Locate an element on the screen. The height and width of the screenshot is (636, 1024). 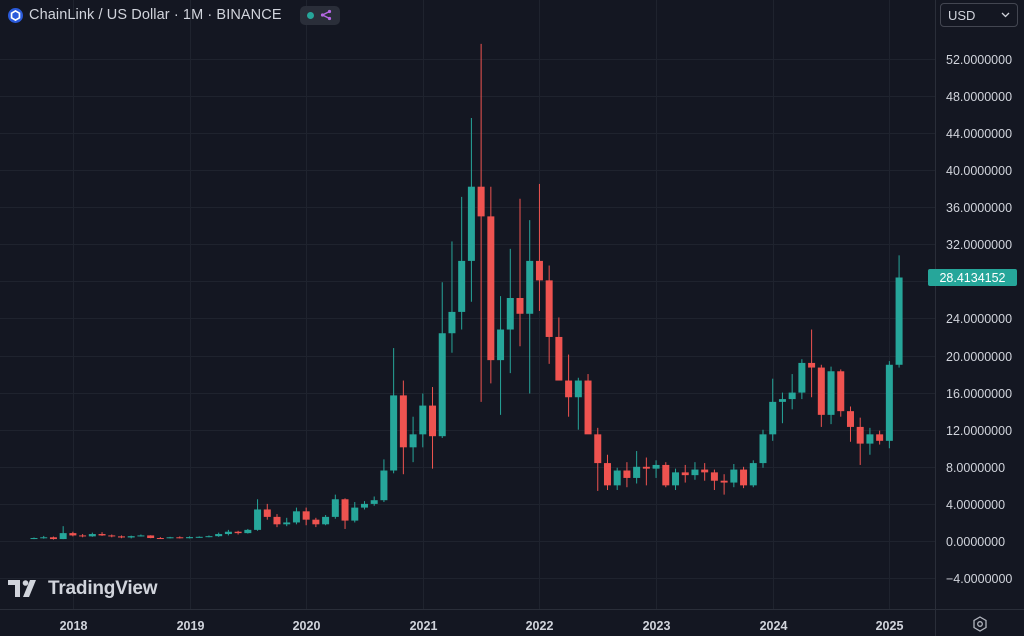
last-price-marker: 28.4134152 is located at coordinates (972, 277).